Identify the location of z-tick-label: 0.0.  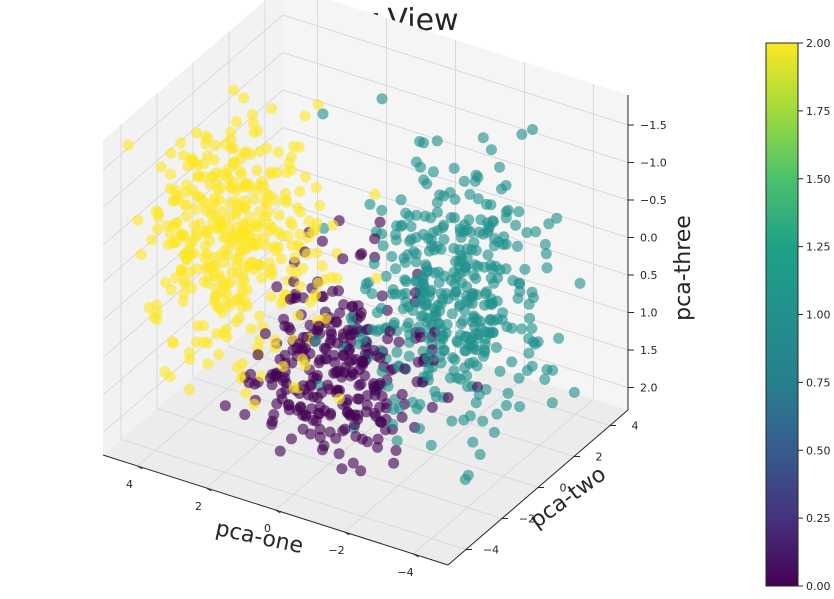
(649, 238).